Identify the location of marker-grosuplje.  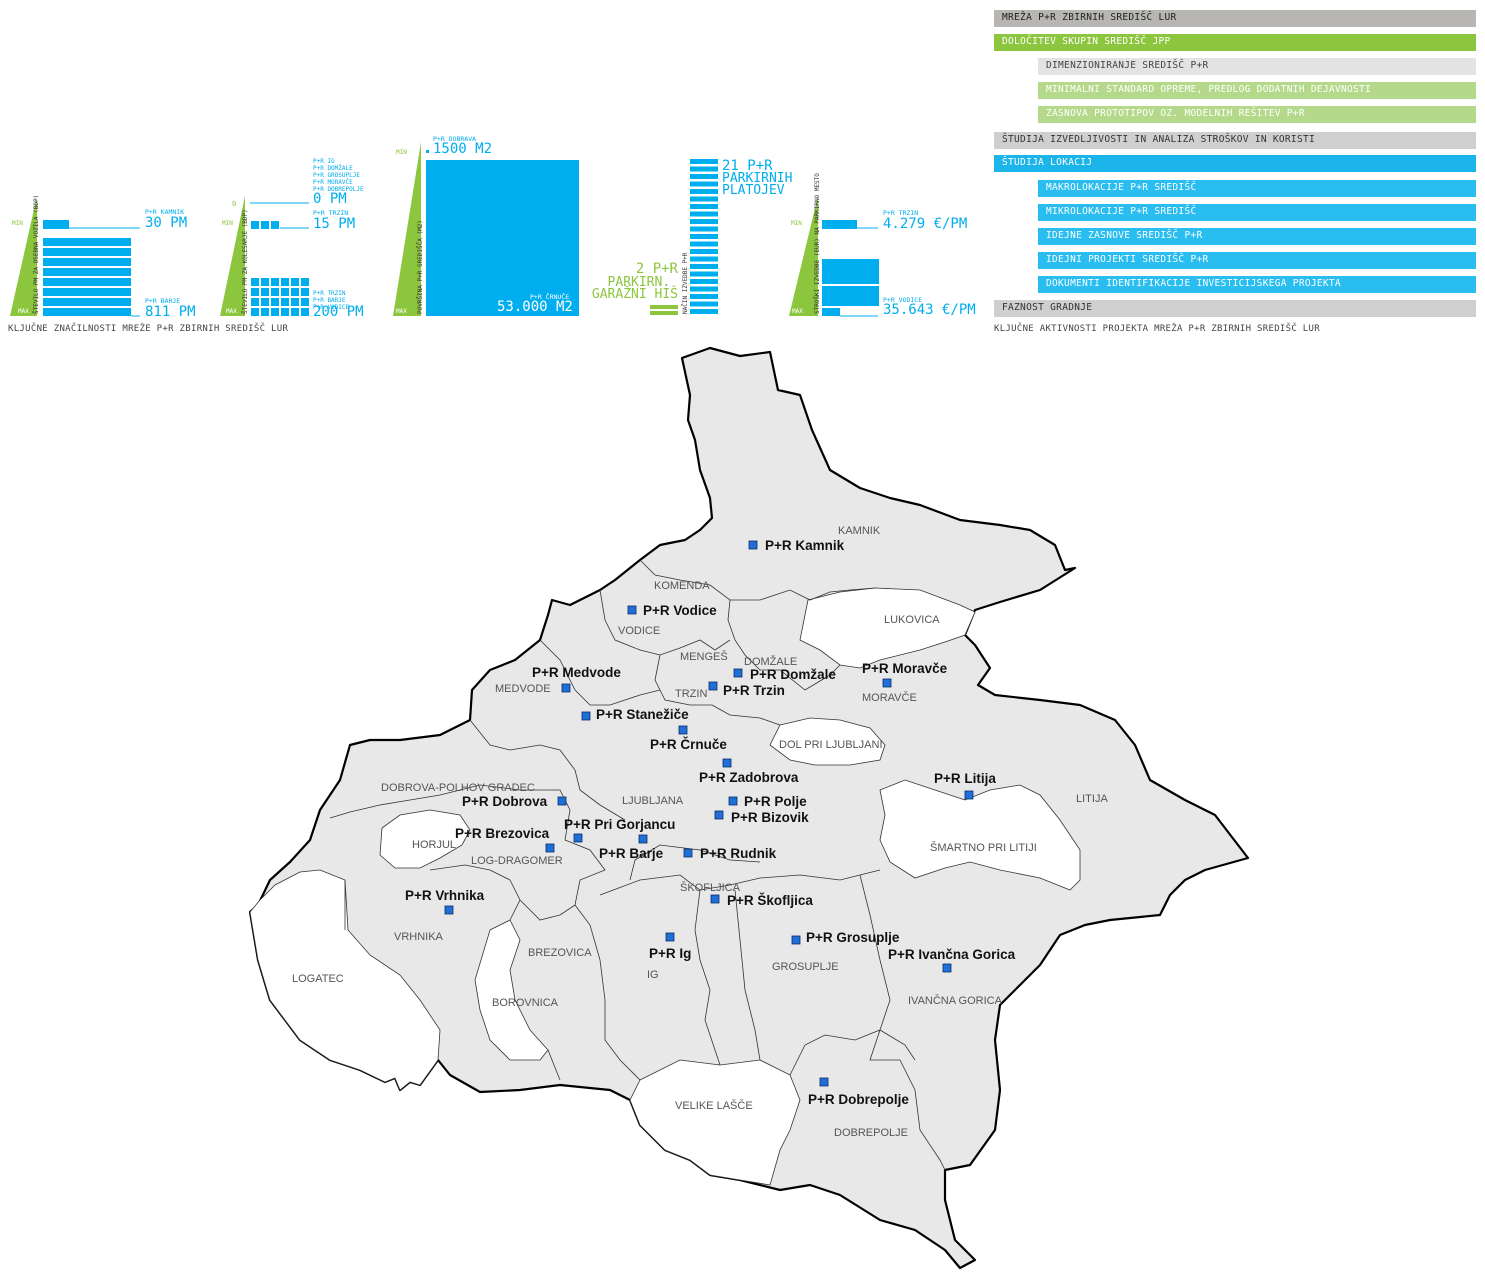
(796, 940).